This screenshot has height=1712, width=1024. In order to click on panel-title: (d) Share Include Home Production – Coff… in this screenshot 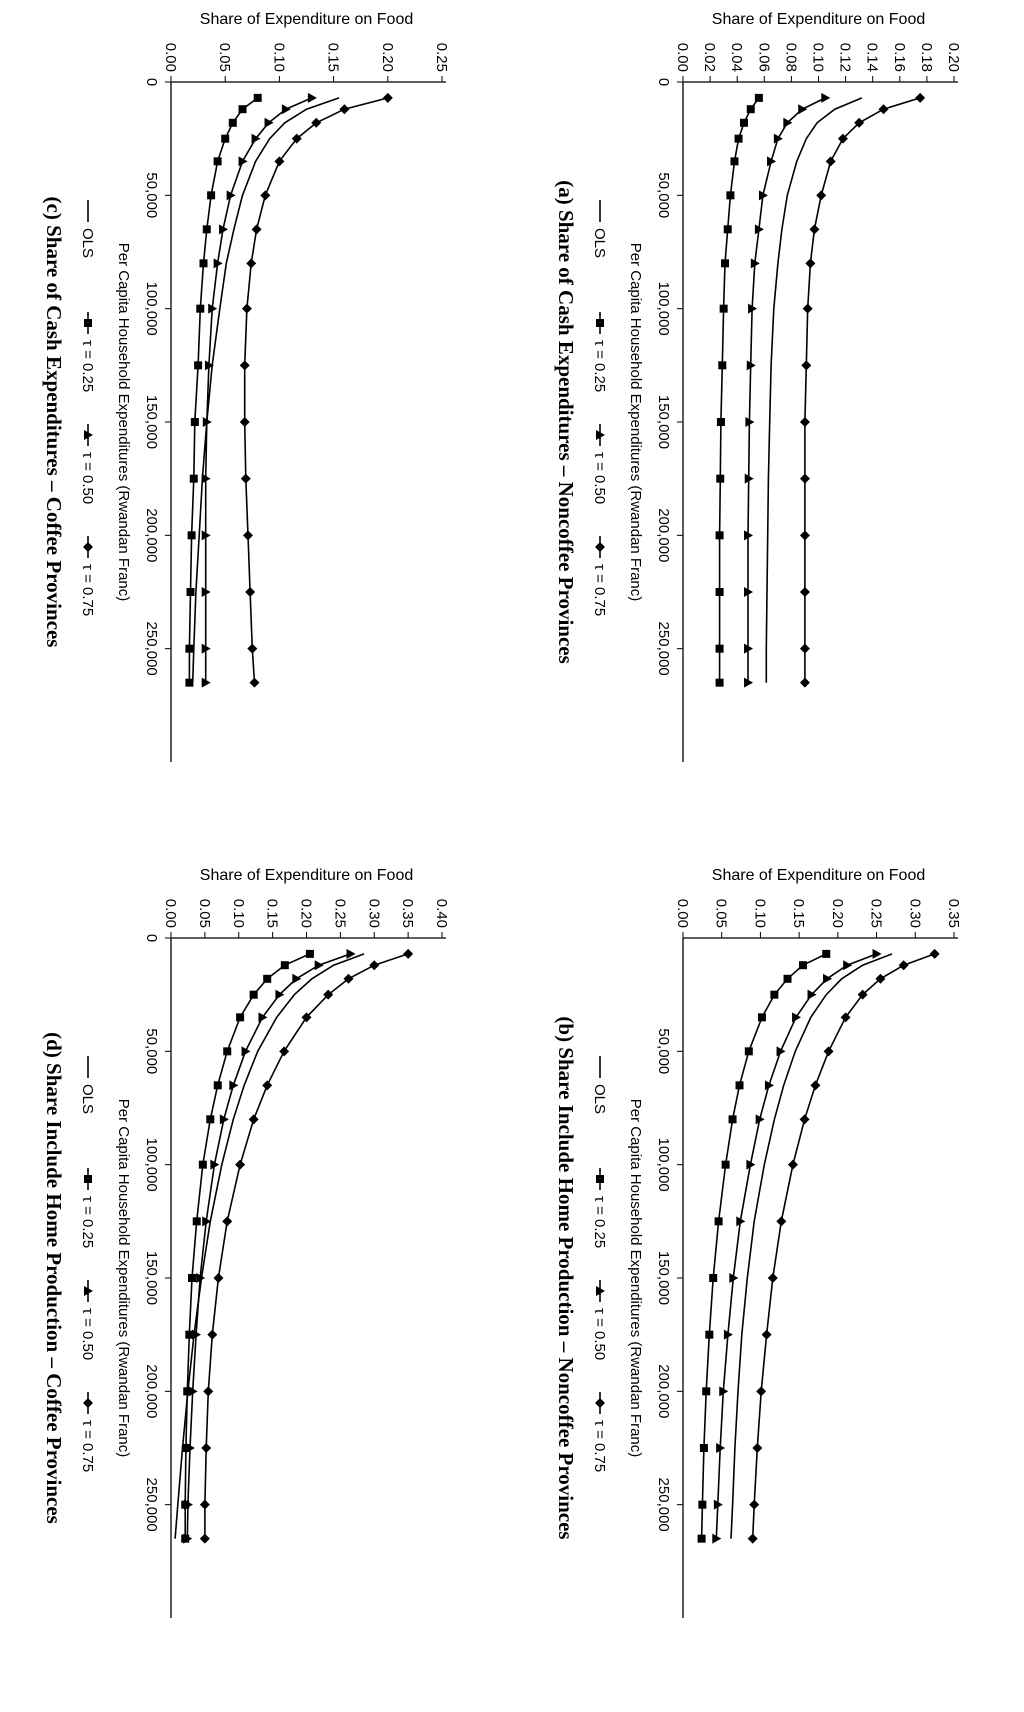, I will do `click(54, 1278)`.